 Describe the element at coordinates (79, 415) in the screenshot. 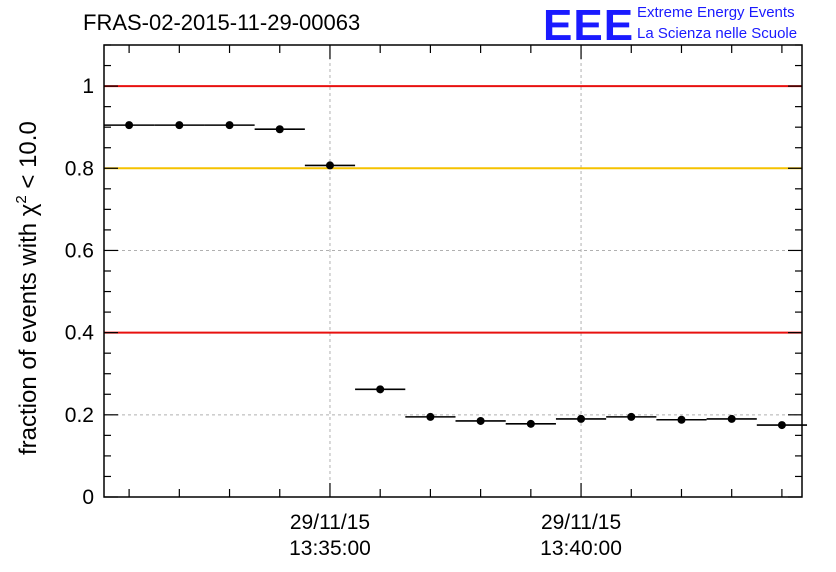

I see `y-tick-label: 0.2` at that location.